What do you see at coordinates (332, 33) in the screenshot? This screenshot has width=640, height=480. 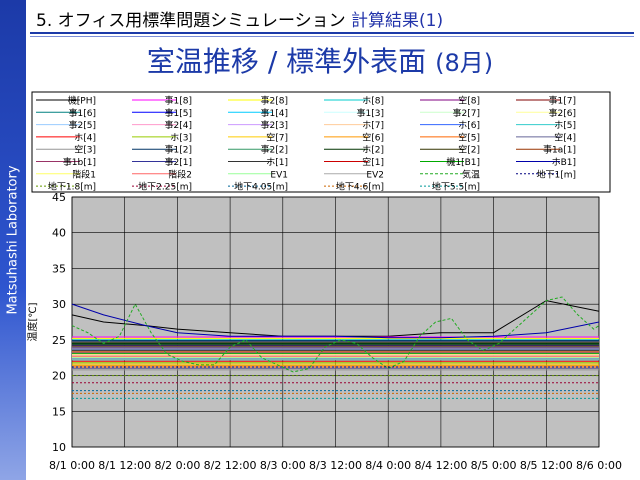 I see `header-rule` at bounding box center [332, 33].